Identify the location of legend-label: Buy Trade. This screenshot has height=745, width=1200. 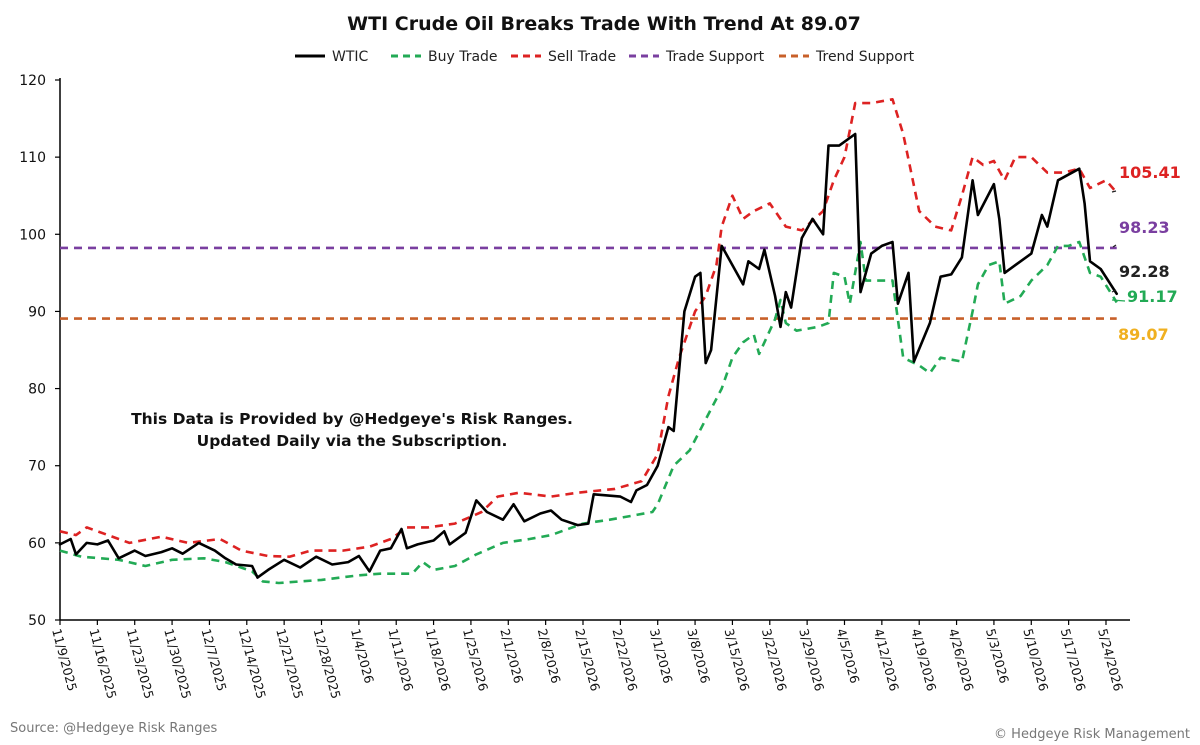
(463, 57).